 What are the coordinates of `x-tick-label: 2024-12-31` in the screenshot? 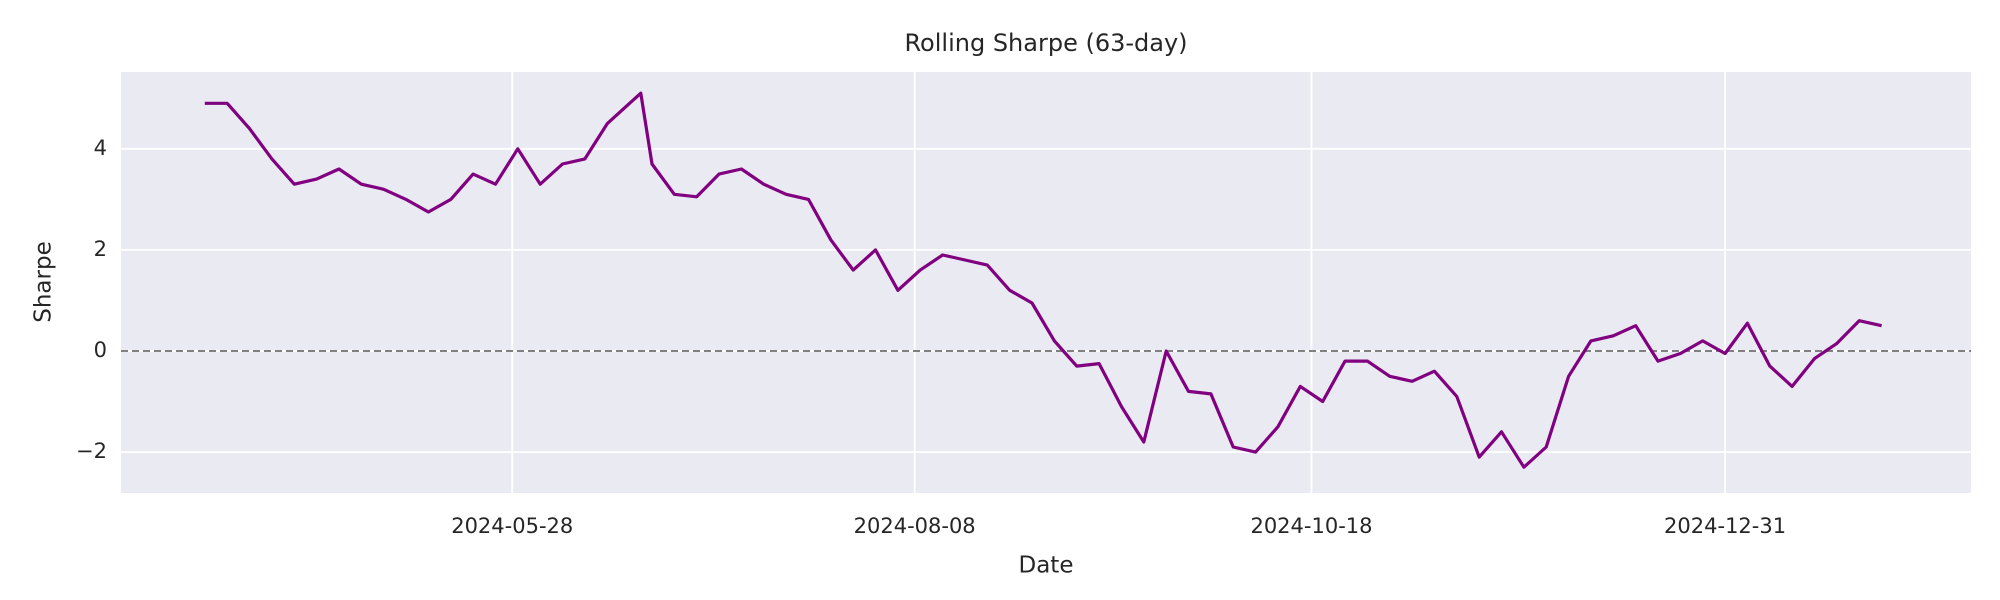 It's located at (1725, 526).